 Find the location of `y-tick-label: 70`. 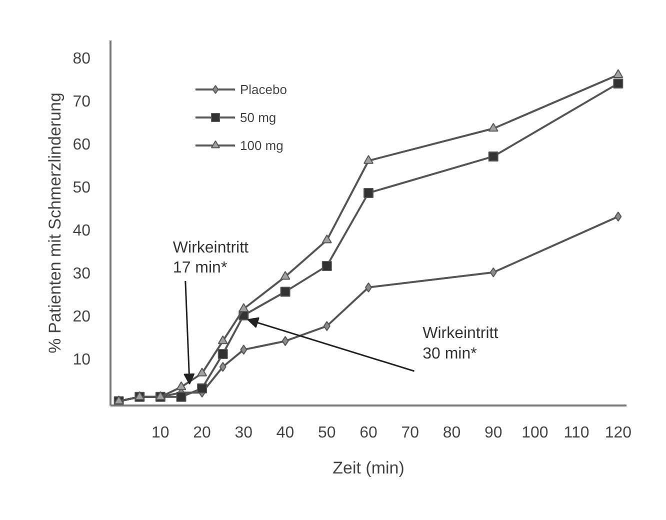

y-tick-label: 70 is located at coordinates (81, 102).